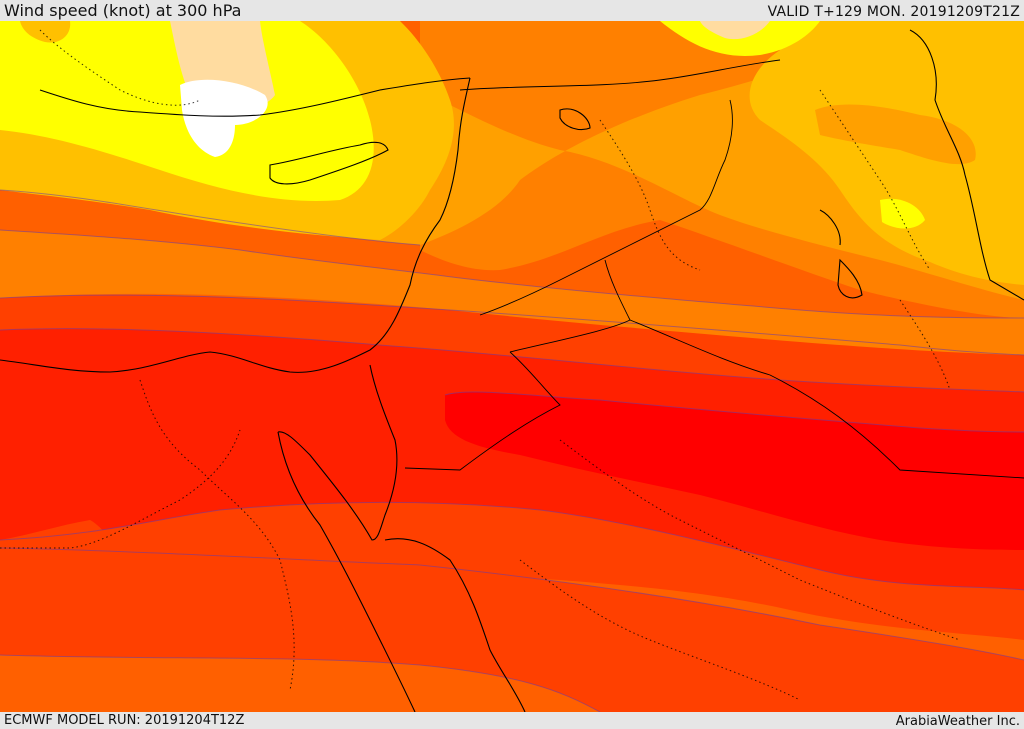 This screenshot has width=1024, height=729. I want to click on band-gold-east, so click(886, 153).